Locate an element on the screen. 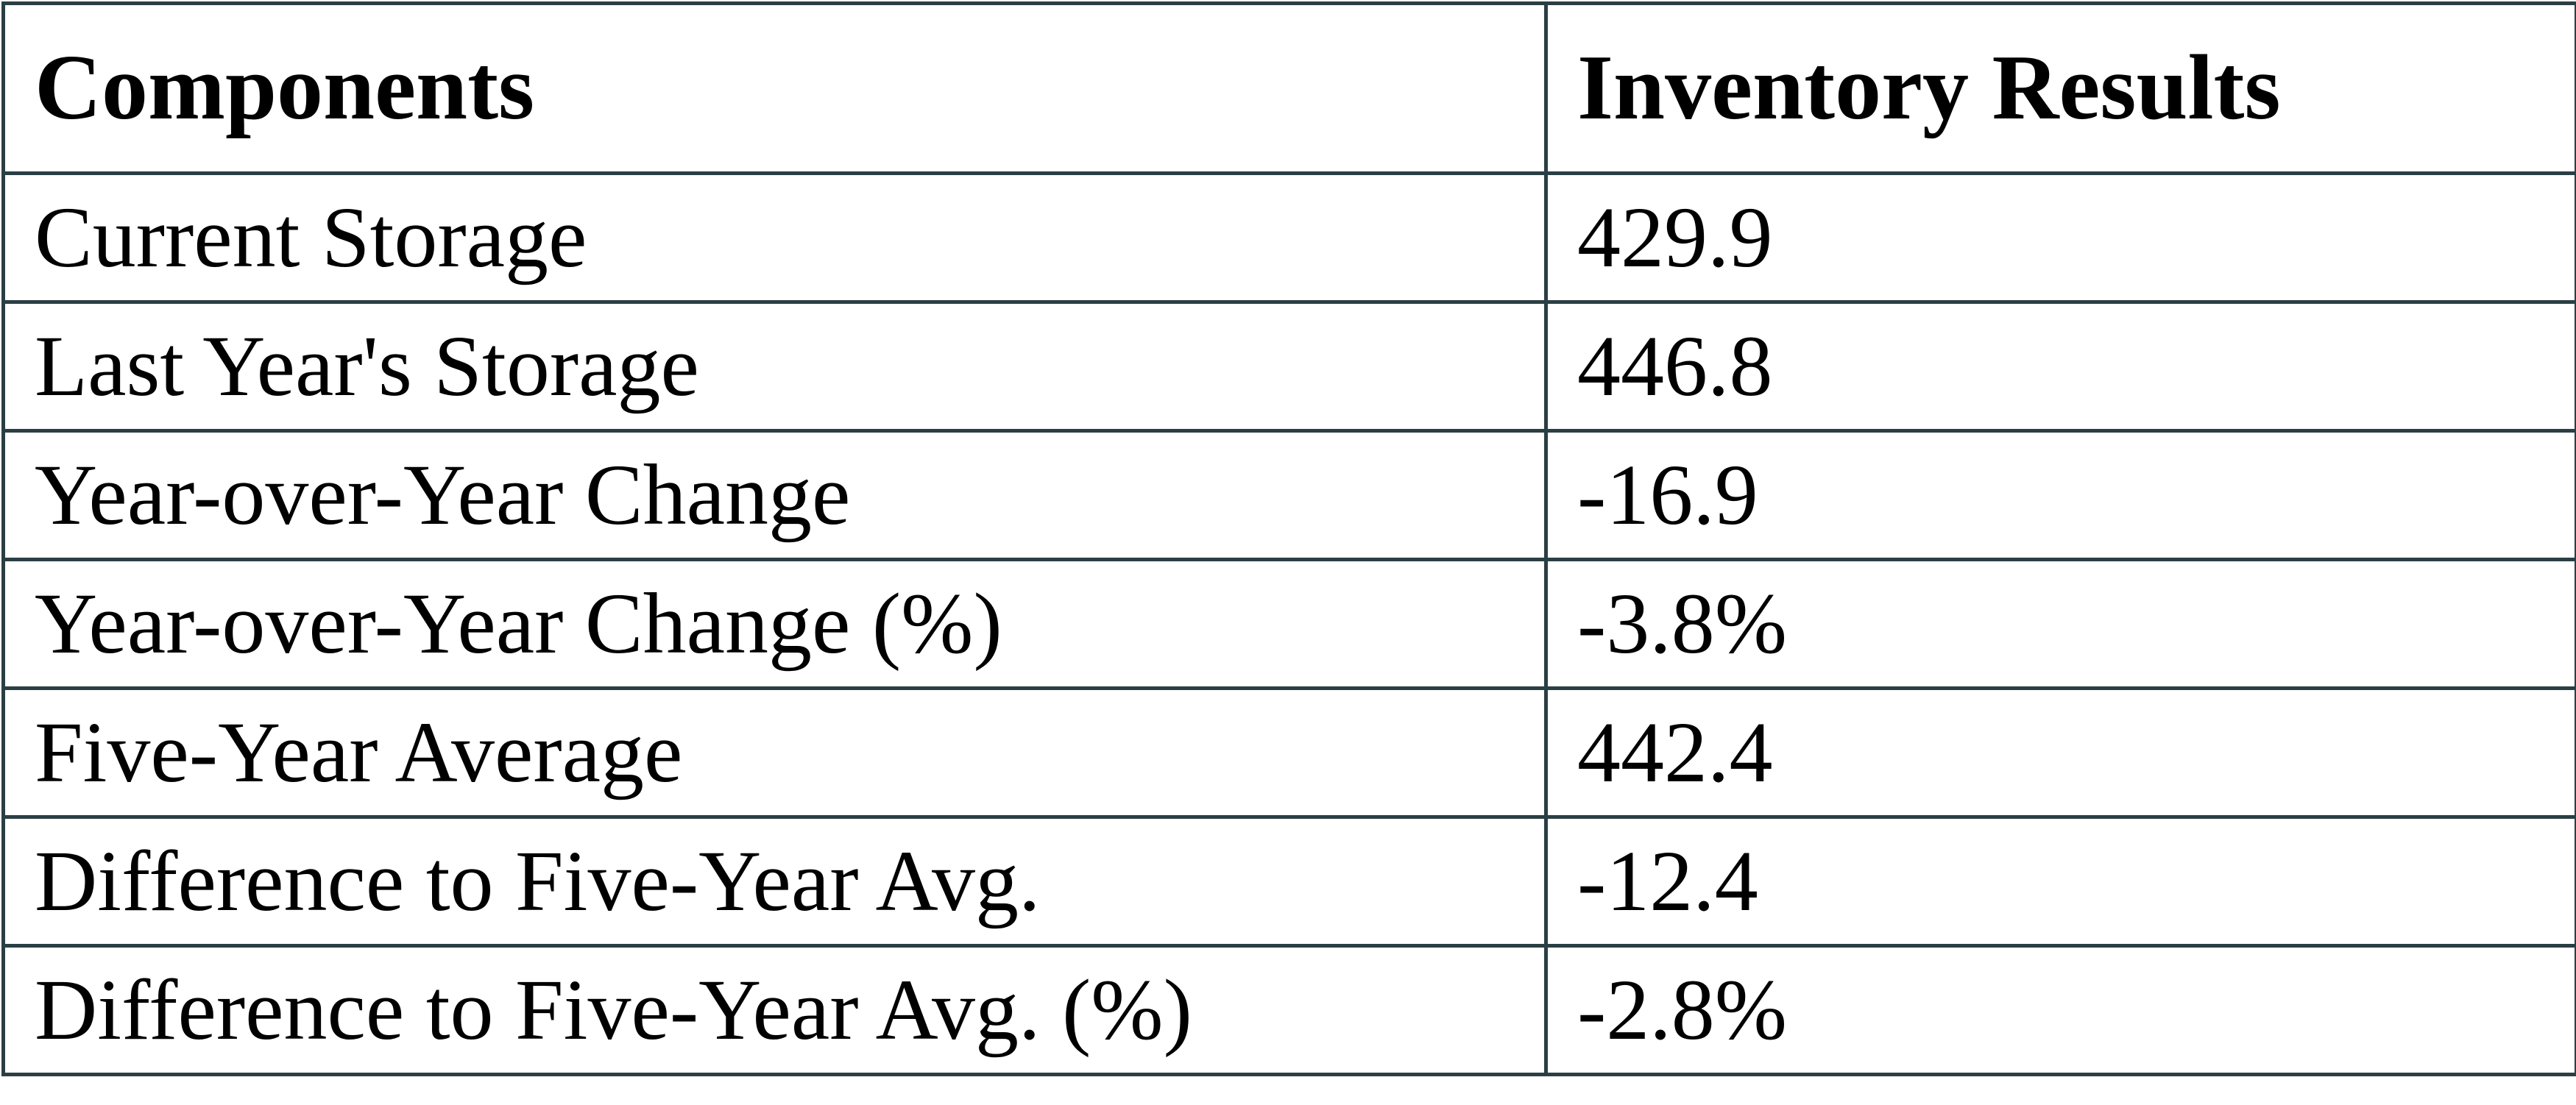 The image size is (2576, 1105). table-row: Difference to Five-Year Avg.-12.4 is located at coordinates (1290, 881).